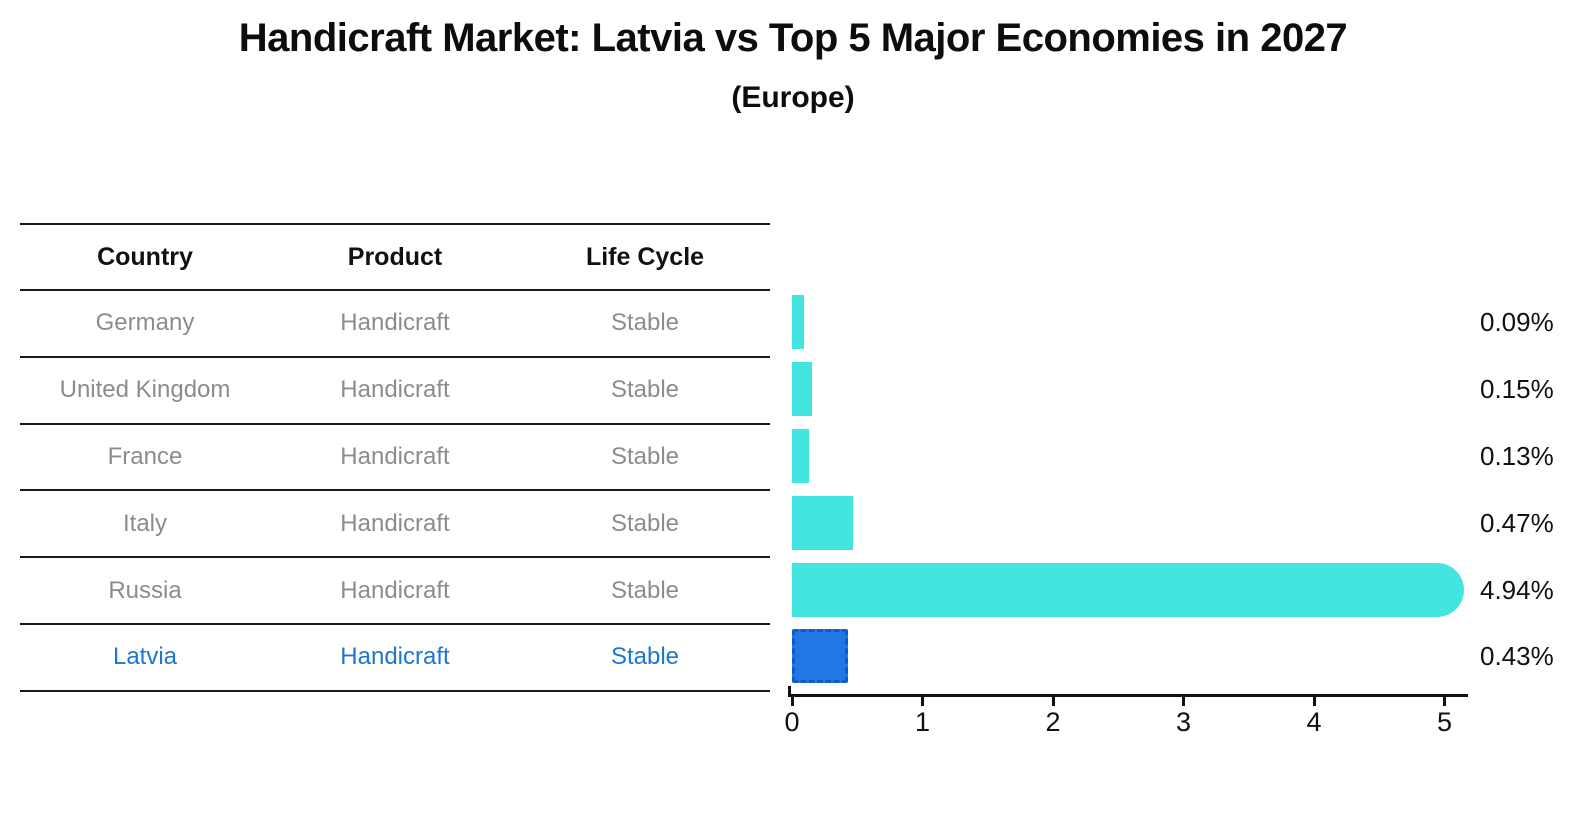 The height and width of the screenshot is (823, 1586). I want to click on column-header-country: Country, so click(145, 256).